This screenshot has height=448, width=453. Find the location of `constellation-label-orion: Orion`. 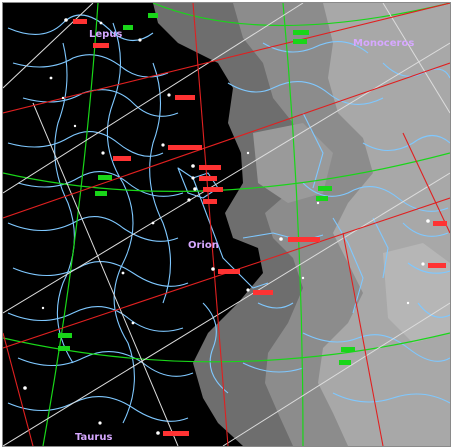

constellation-label-orion: Orion is located at coordinates (203, 245).